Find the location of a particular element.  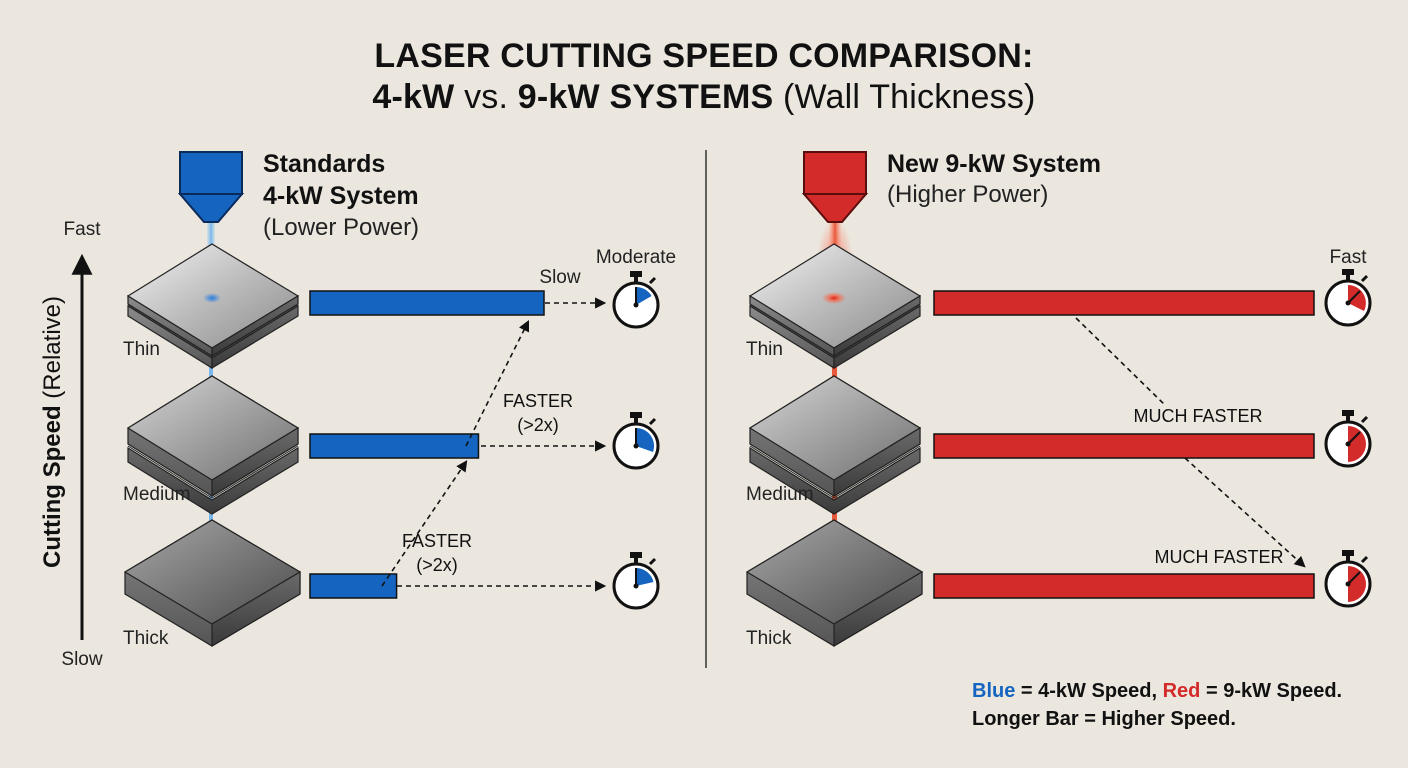

left-speed-bars is located at coordinates (427, 444).